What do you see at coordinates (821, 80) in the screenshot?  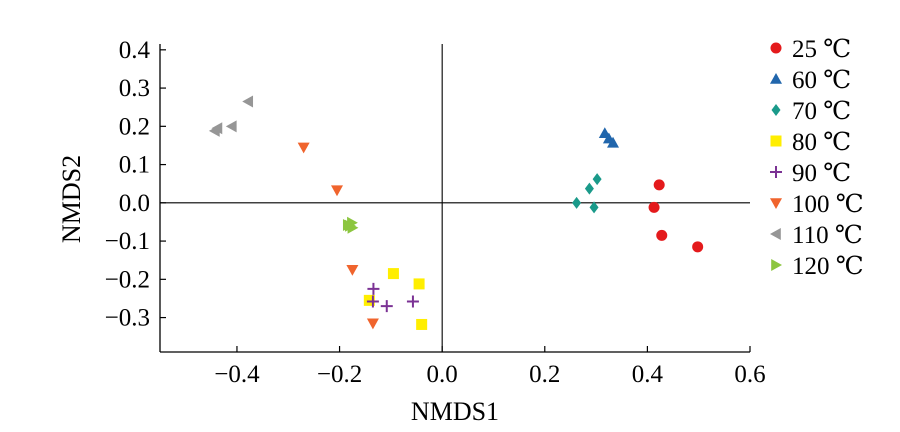 I see `legend-label: 60 ℃` at bounding box center [821, 80].